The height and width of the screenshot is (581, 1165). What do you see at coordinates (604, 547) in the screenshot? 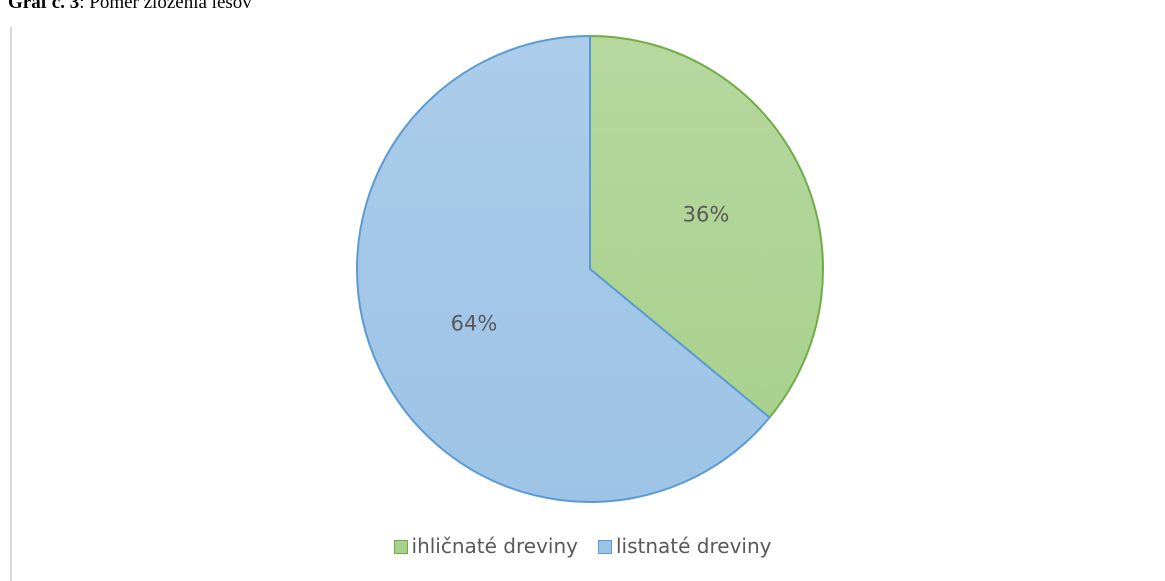
I see `legend-swatch-listnate` at bounding box center [604, 547].